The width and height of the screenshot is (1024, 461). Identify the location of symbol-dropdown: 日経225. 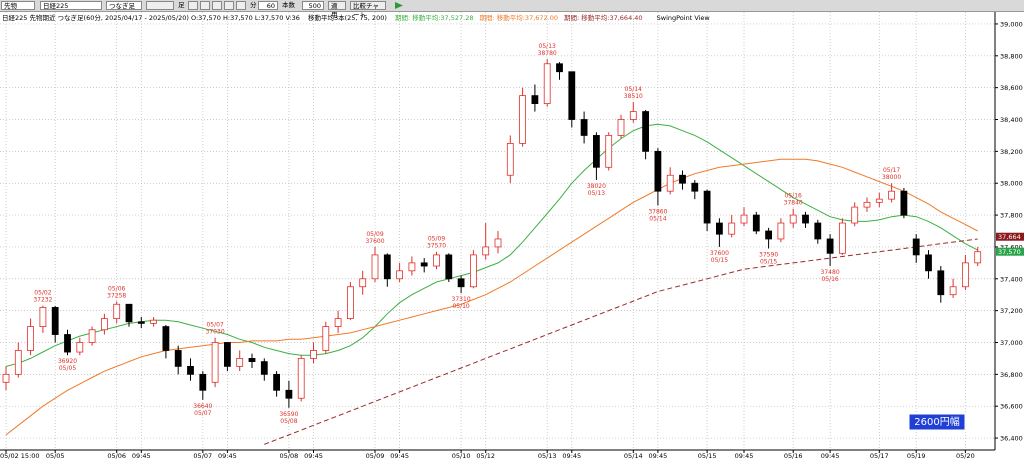
(71, 5).